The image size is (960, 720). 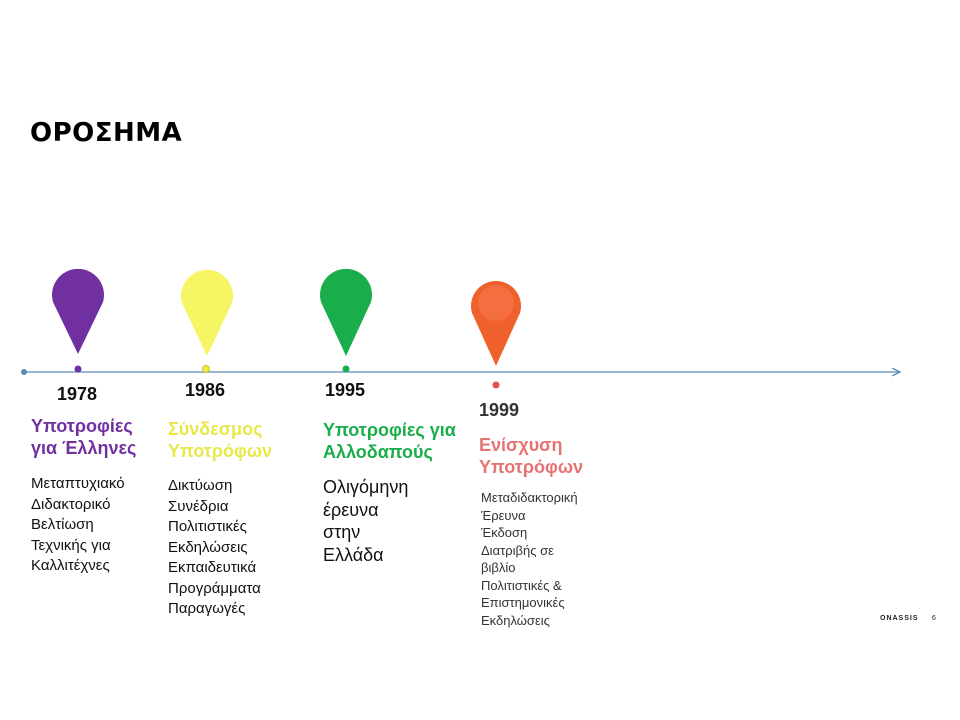 What do you see at coordinates (24, 372) in the screenshot?
I see `timeline-start-dot` at bounding box center [24, 372].